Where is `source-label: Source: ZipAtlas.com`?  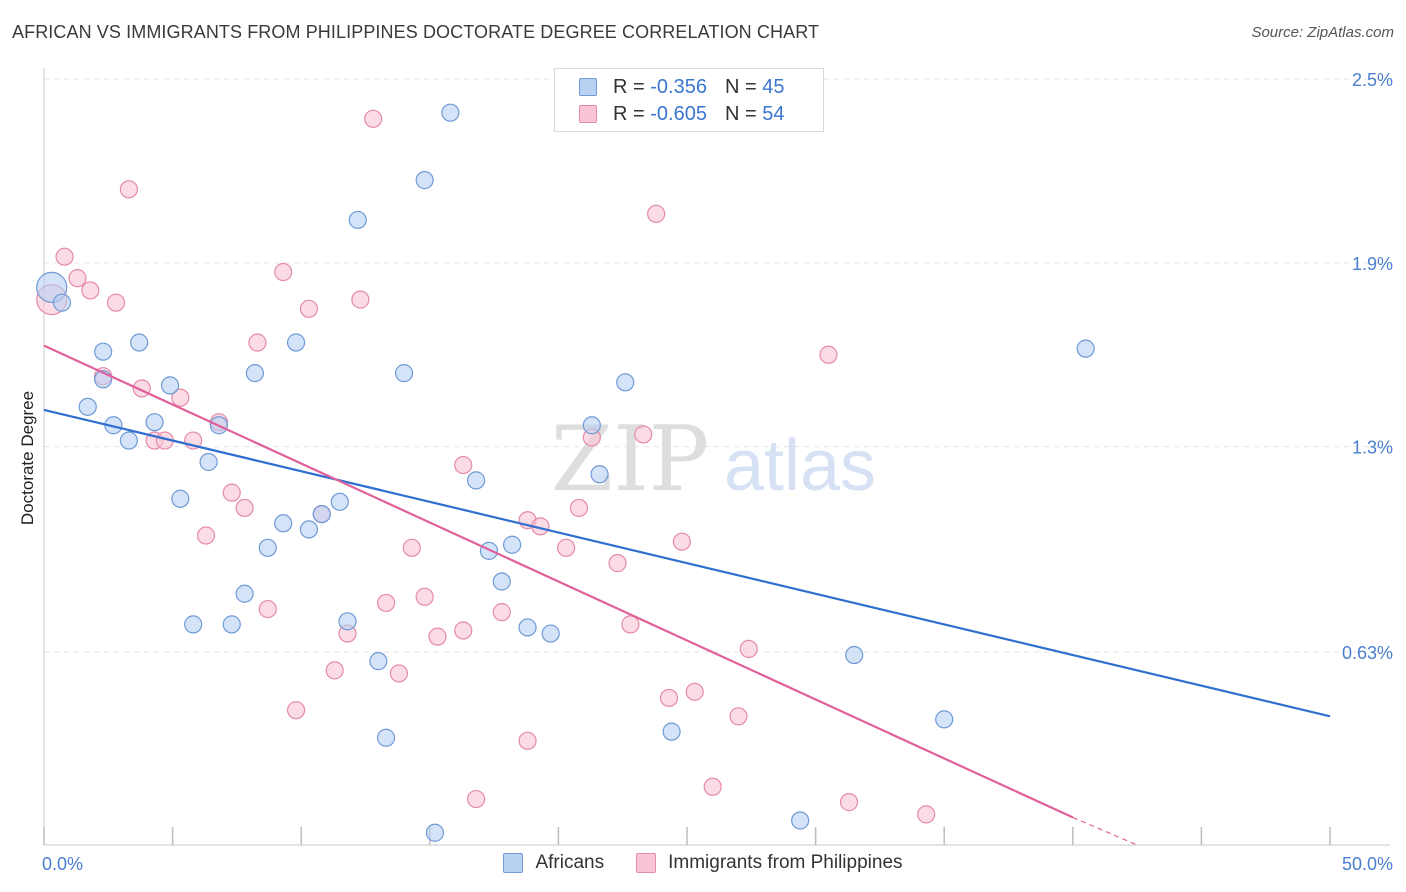
source-label: Source: ZipAtlas.com is located at coordinates (1322, 32).